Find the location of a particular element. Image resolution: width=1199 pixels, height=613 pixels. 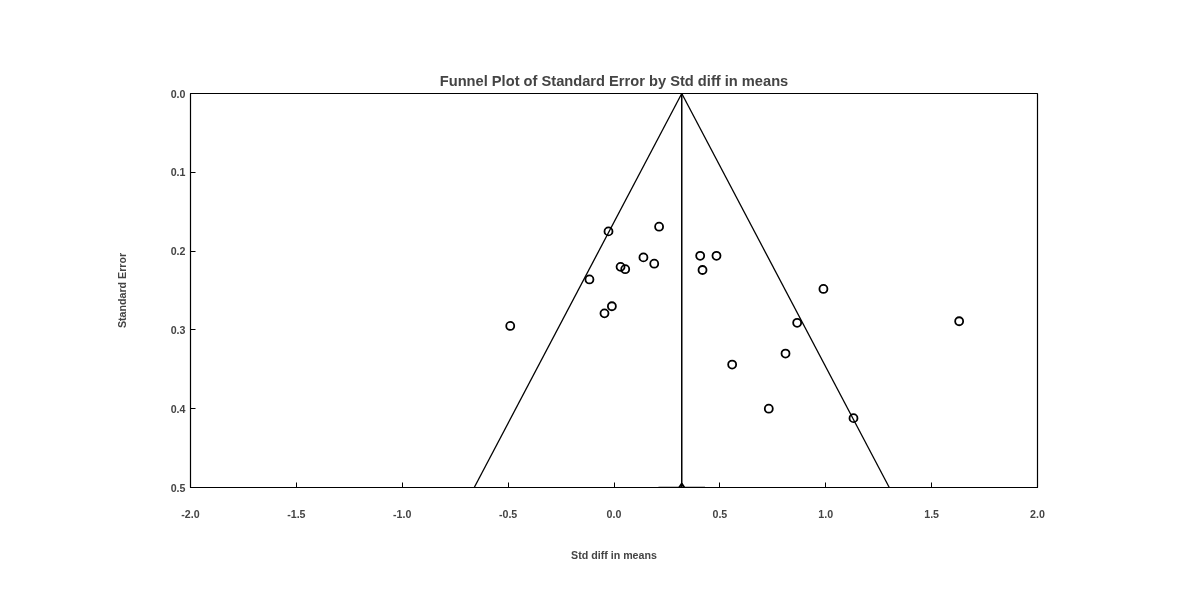

x-tick-label: 0.5 is located at coordinates (720, 513).